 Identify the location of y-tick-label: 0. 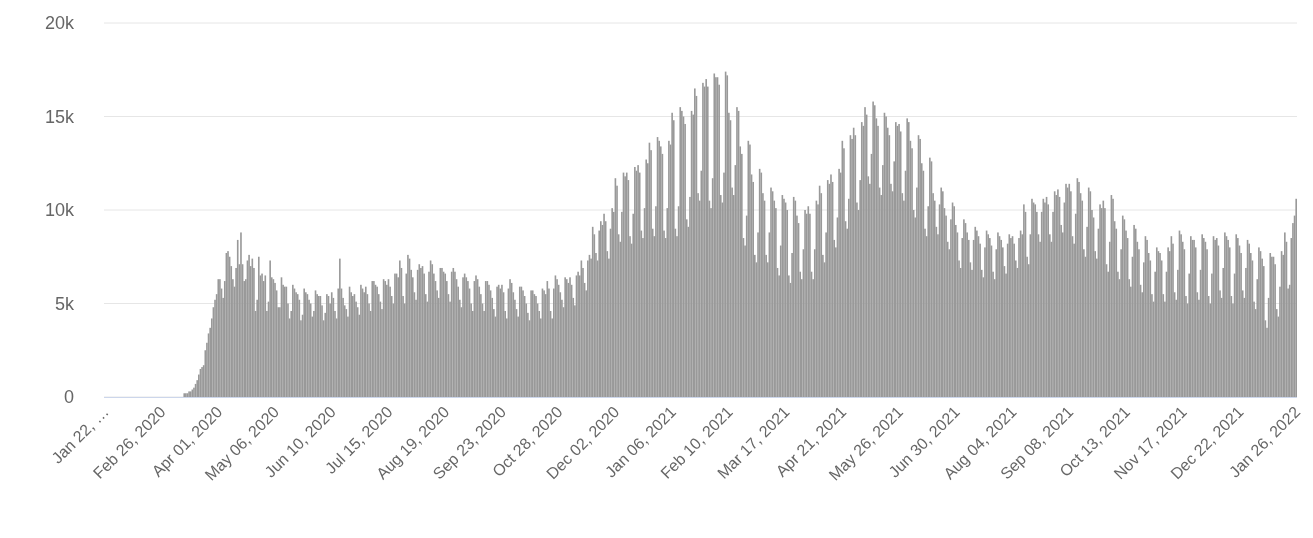
(68, 397).